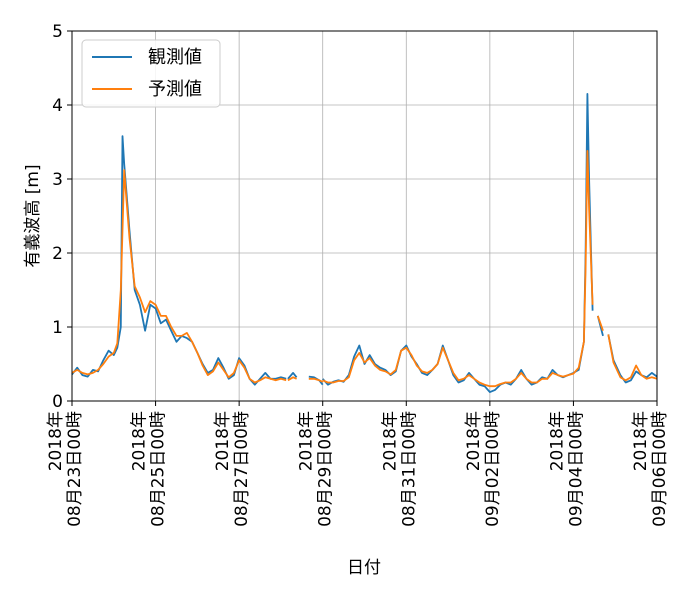 The image size is (700, 600). Describe the element at coordinates (151, 73) in the screenshot. I see `legend: 観測値 予測値` at that location.